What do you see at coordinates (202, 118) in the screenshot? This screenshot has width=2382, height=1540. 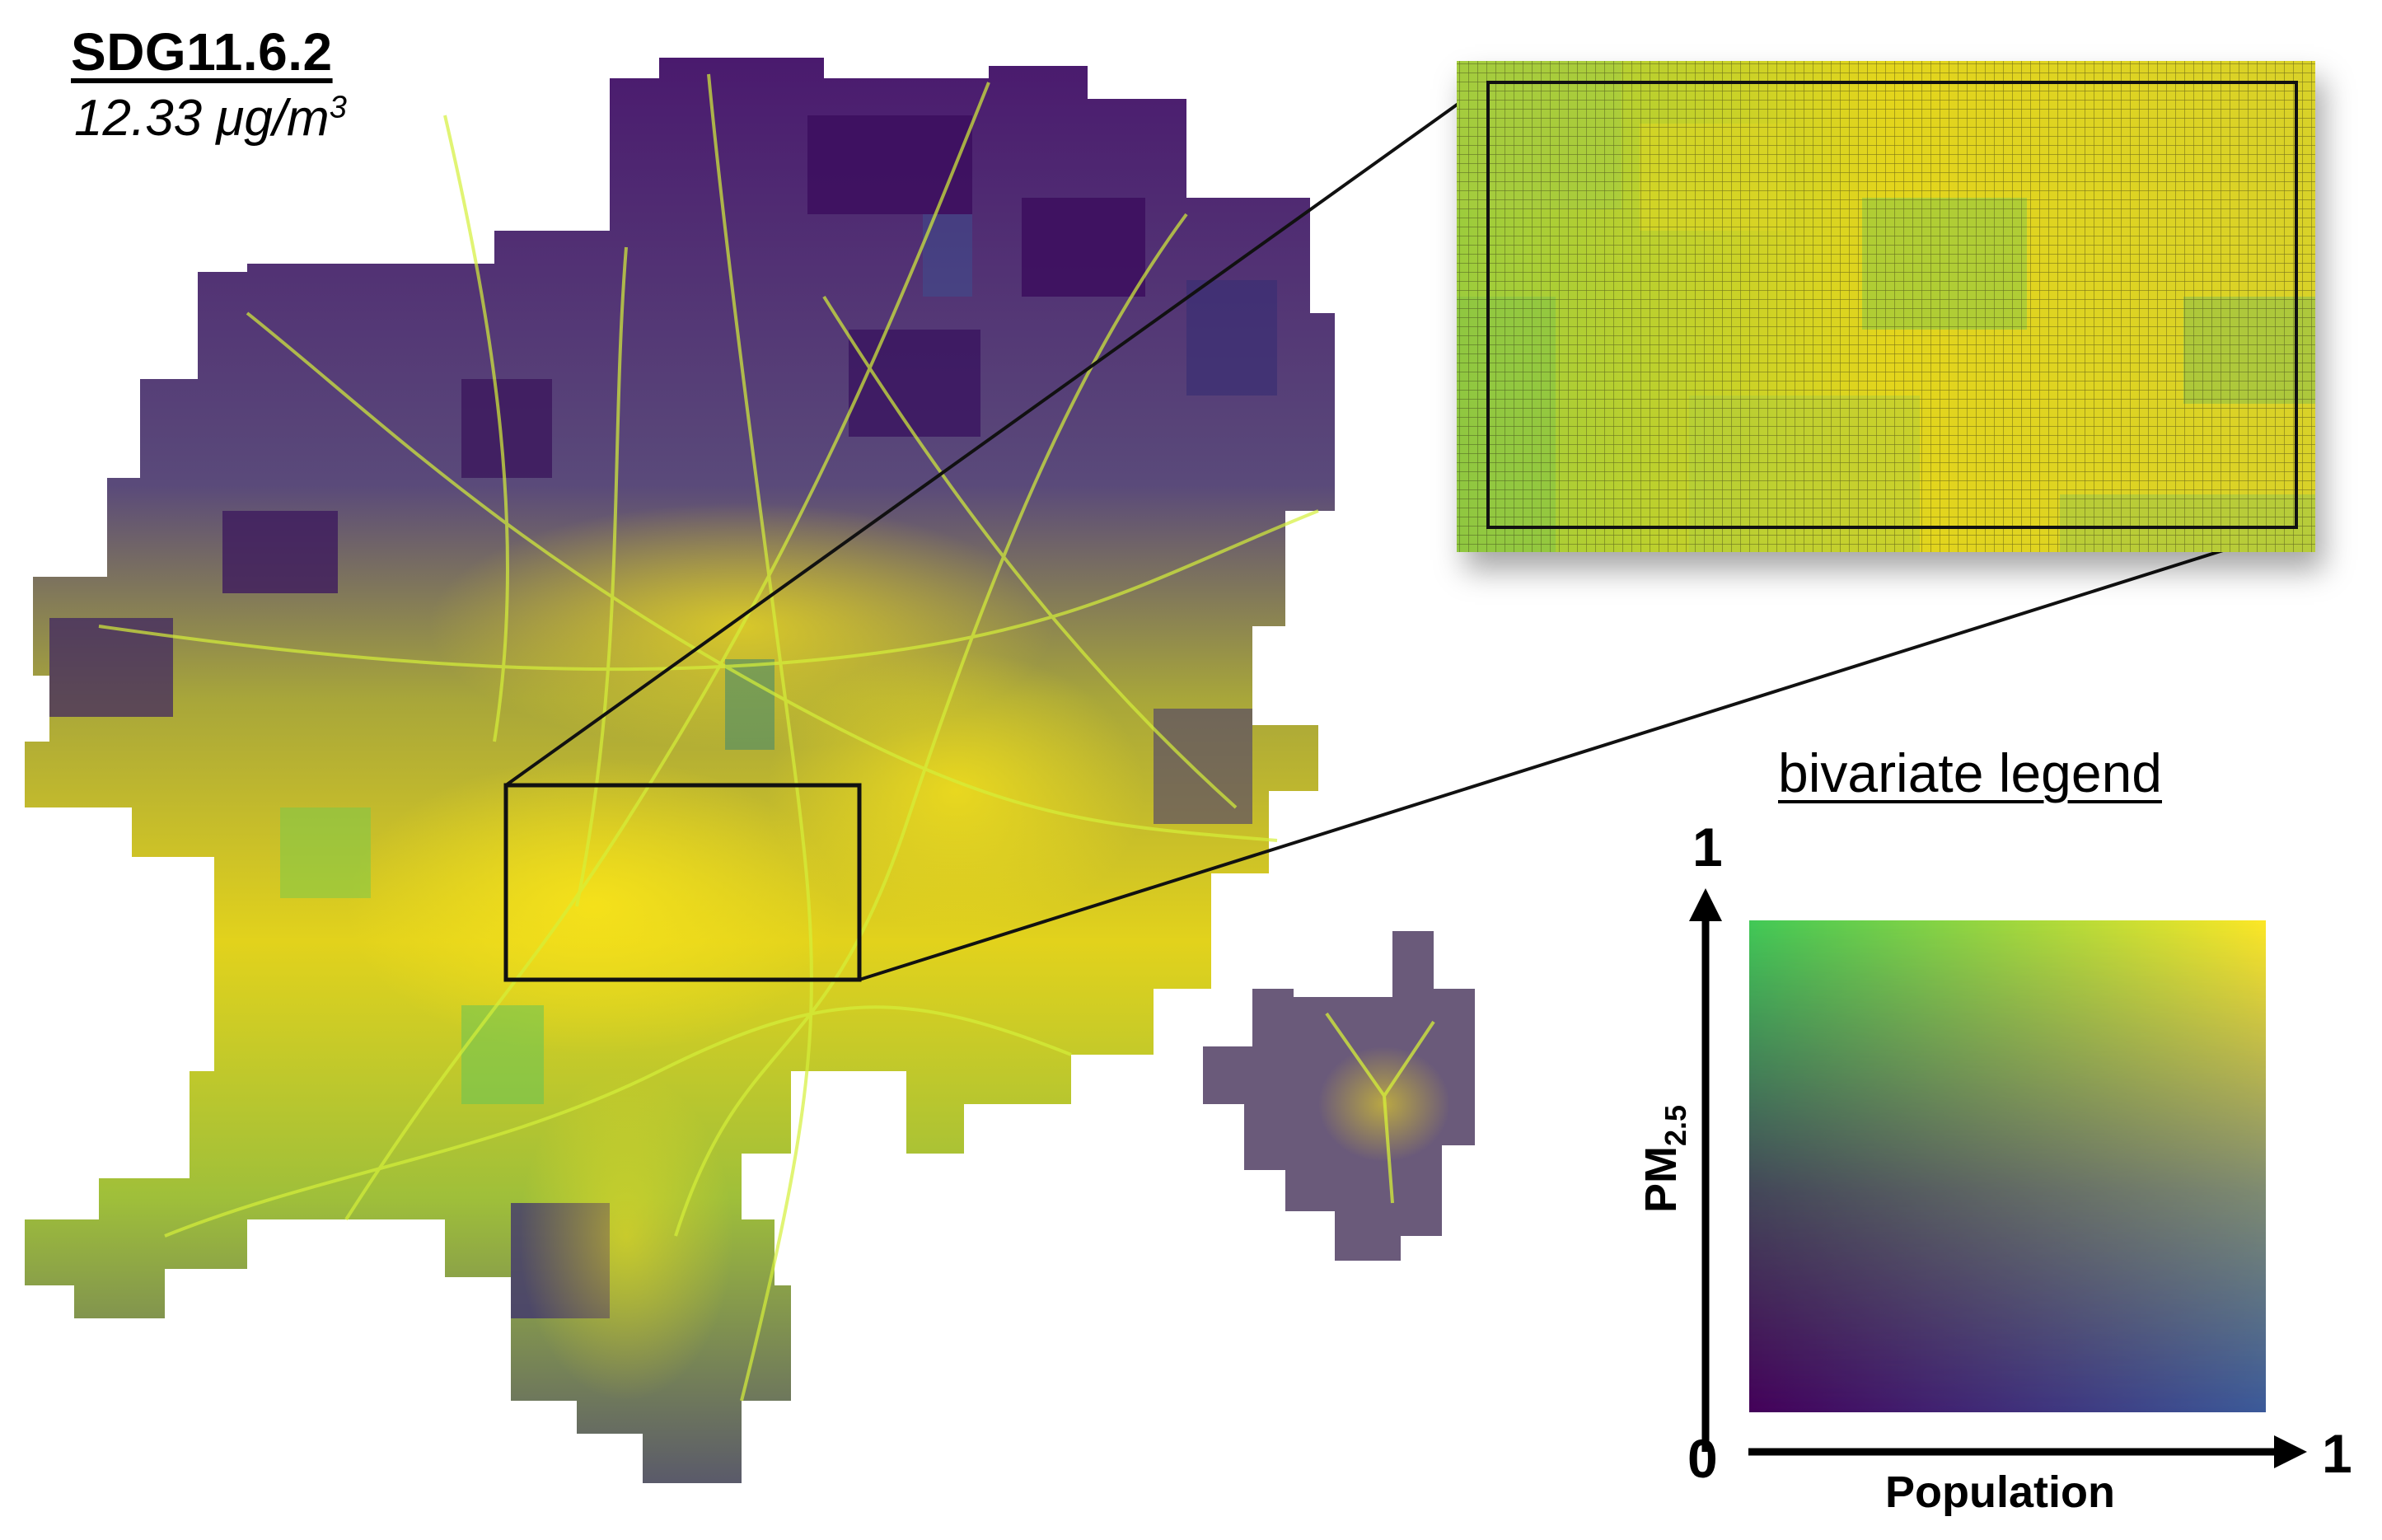 I see `indicator-value-text: 12.33 μg/m` at bounding box center [202, 118].